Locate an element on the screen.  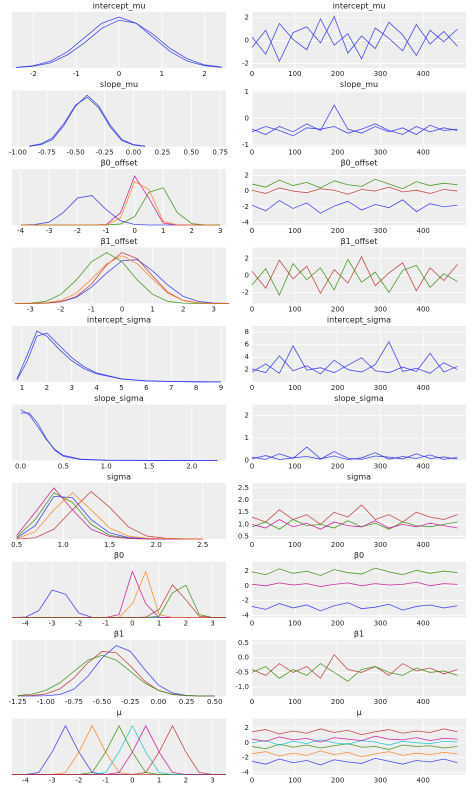
panel-title: intercept_sigma is located at coordinates (359, 320).